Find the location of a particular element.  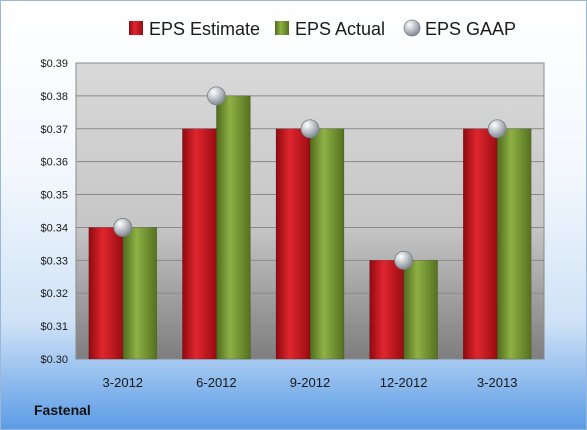

y-tick-label: $0.37 is located at coordinates (54, 130).